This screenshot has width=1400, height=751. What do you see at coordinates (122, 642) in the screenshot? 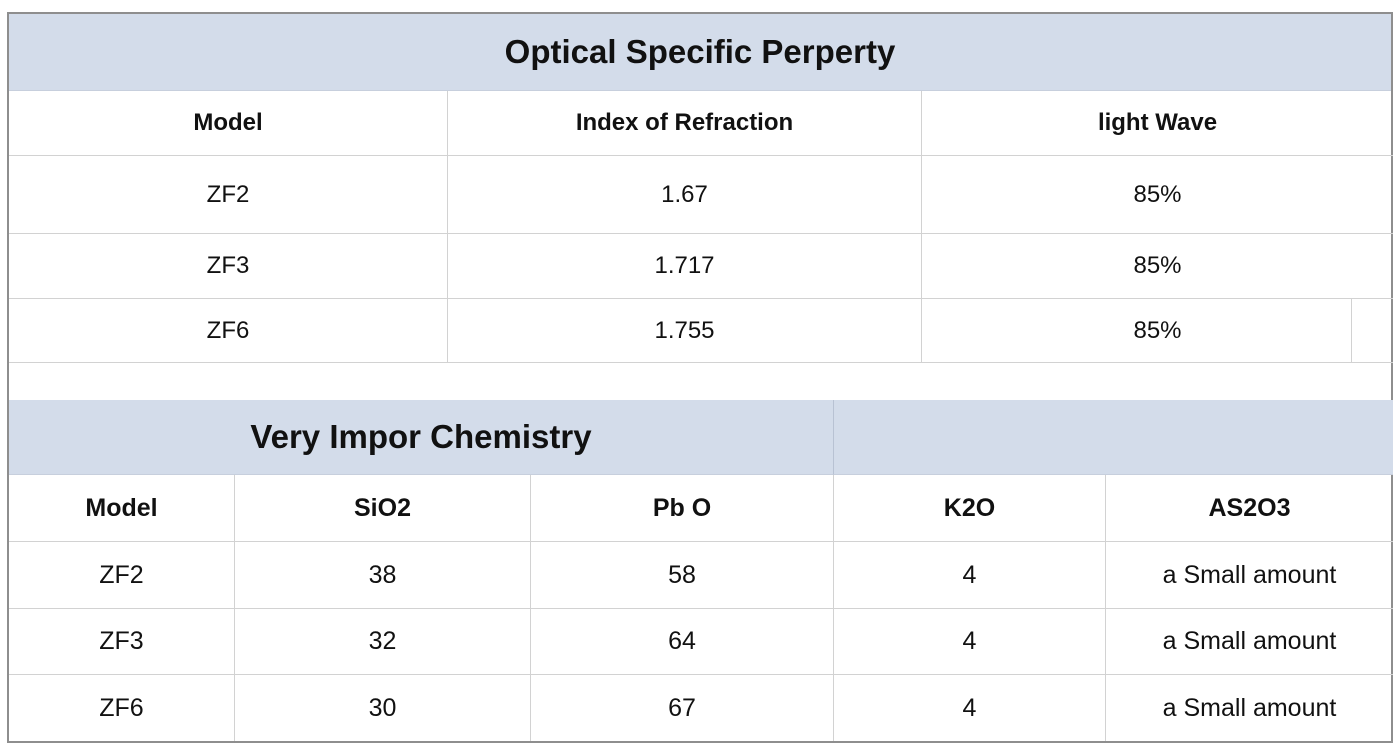
I see `chem-cell-model: ZF3` at bounding box center [122, 642].